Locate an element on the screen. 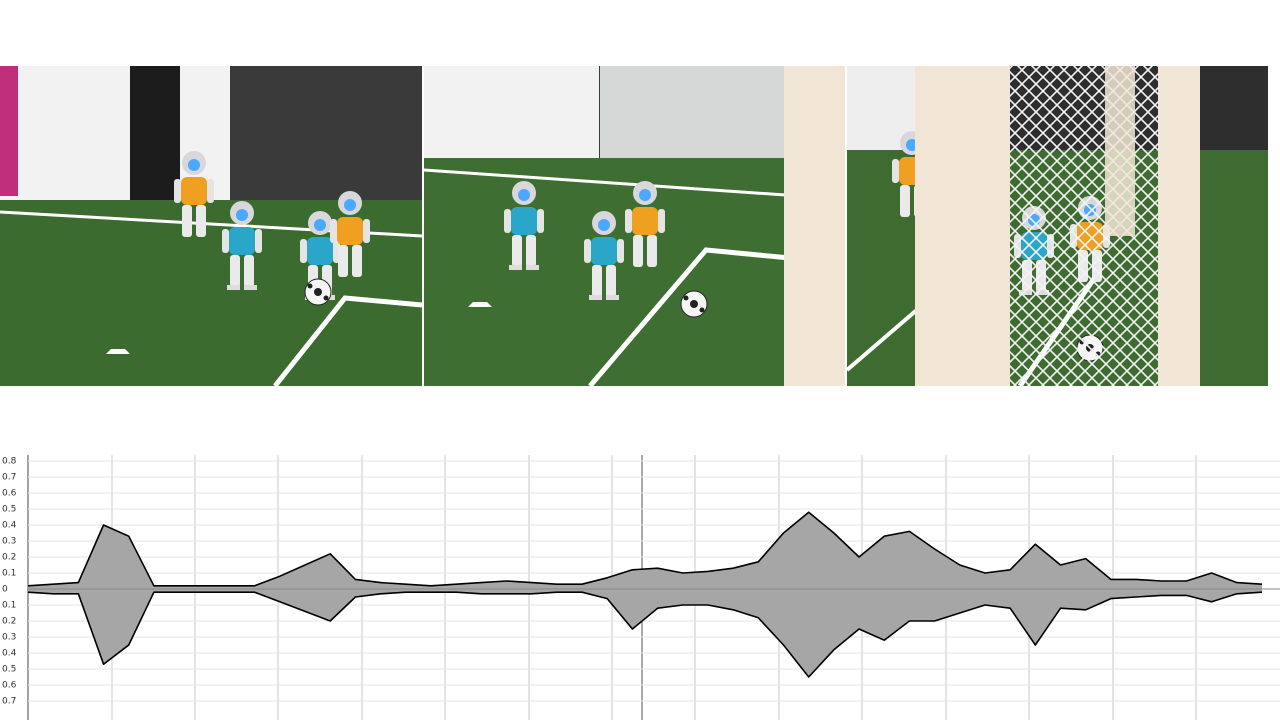  y-tick-label: 0 is located at coordinates (5, 590).